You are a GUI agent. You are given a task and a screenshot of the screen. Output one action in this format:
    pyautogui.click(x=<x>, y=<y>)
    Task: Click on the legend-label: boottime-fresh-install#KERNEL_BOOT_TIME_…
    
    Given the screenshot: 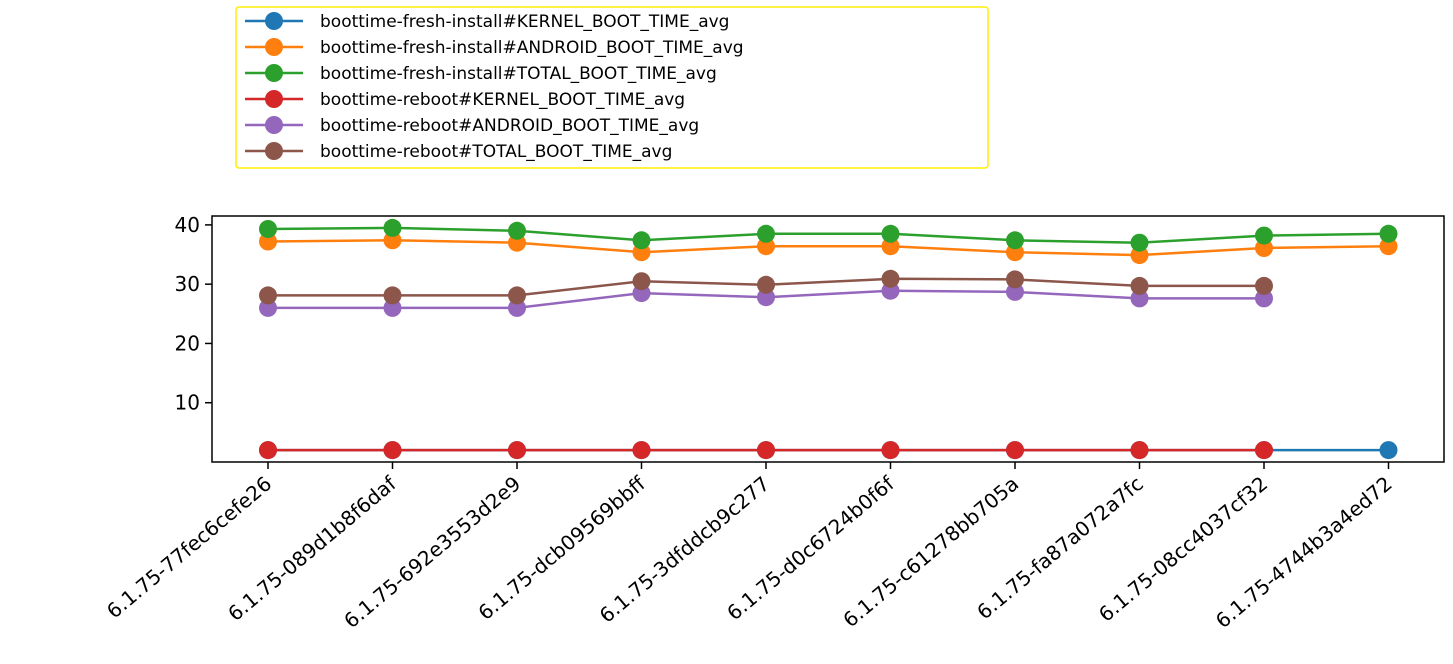 What is the action you would take?
    pyautogui.click(x=524, y=22)
    